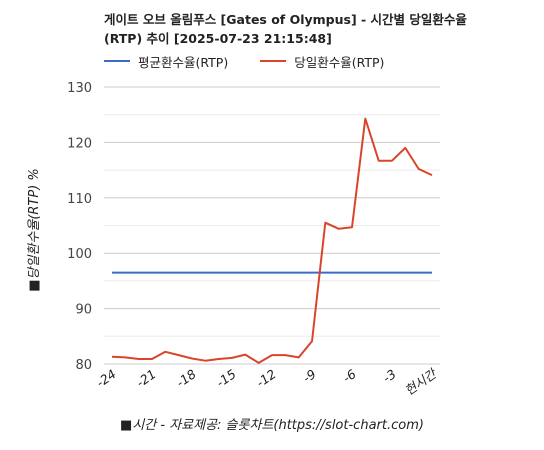 This screenshot has width=544, height=450. What do you see at coordinates (339, 62) in the screenshot?
I see `legend-label-daily: 당일환수율(RTP)` at bounding box center [339, 62].